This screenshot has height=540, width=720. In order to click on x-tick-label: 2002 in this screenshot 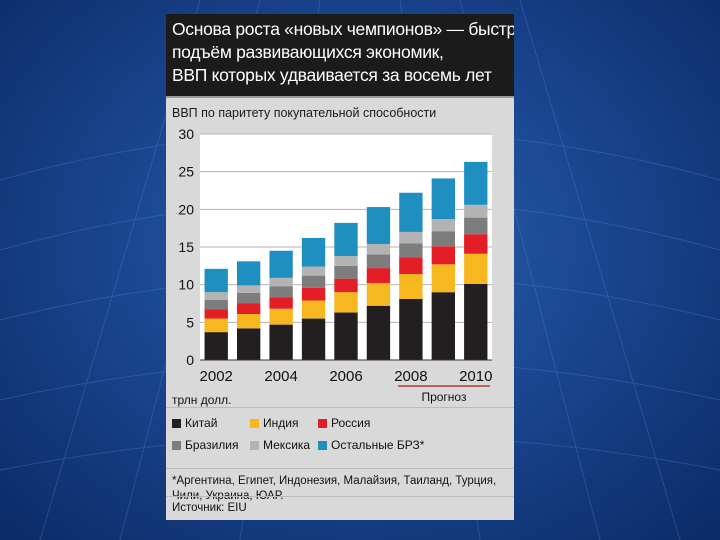, I will do `click(216, 376)`.